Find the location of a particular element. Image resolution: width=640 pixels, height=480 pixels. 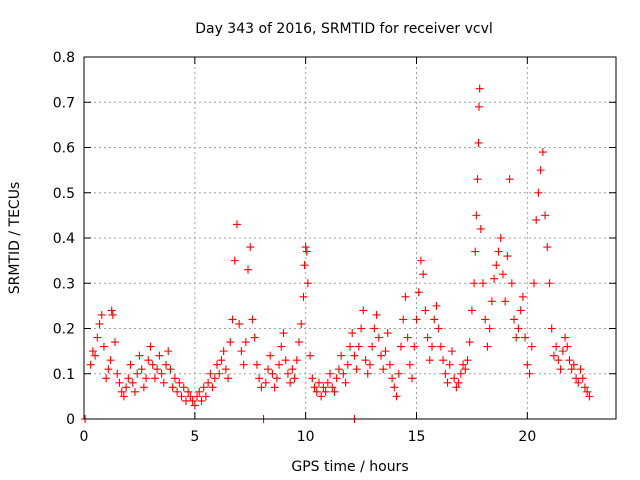

y-tick-label: 0.4 is located at coordinates (64, 239).